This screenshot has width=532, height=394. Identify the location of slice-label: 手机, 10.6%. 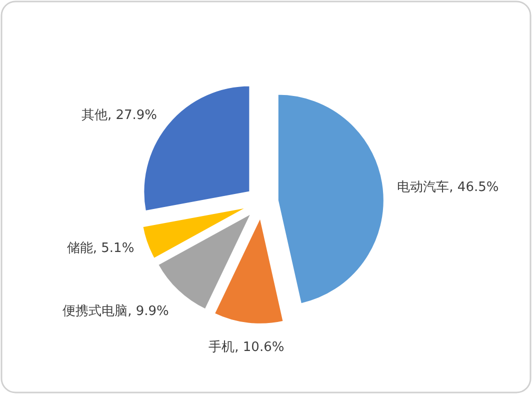
(246, 348).